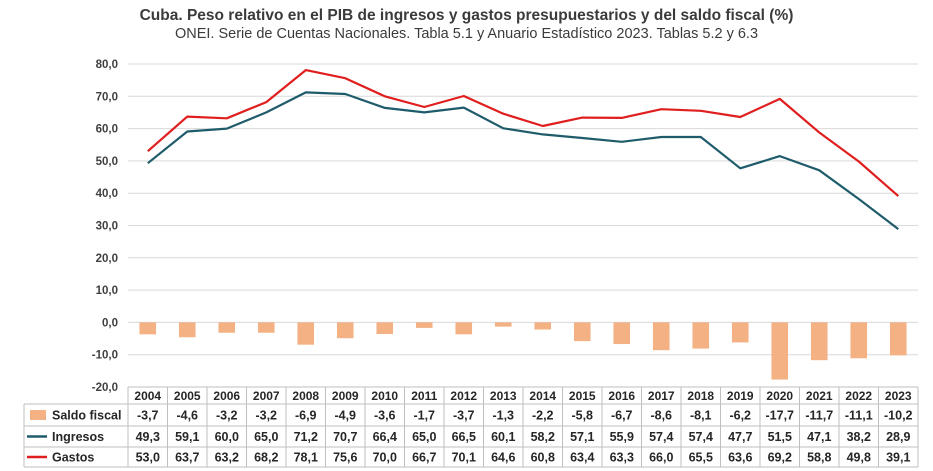 Image resolution: width=933 pixels, height=471 pixels. Describe the element at coordinates (345, 437) in the screenshot. I see `data-label: 70,7` at that location.